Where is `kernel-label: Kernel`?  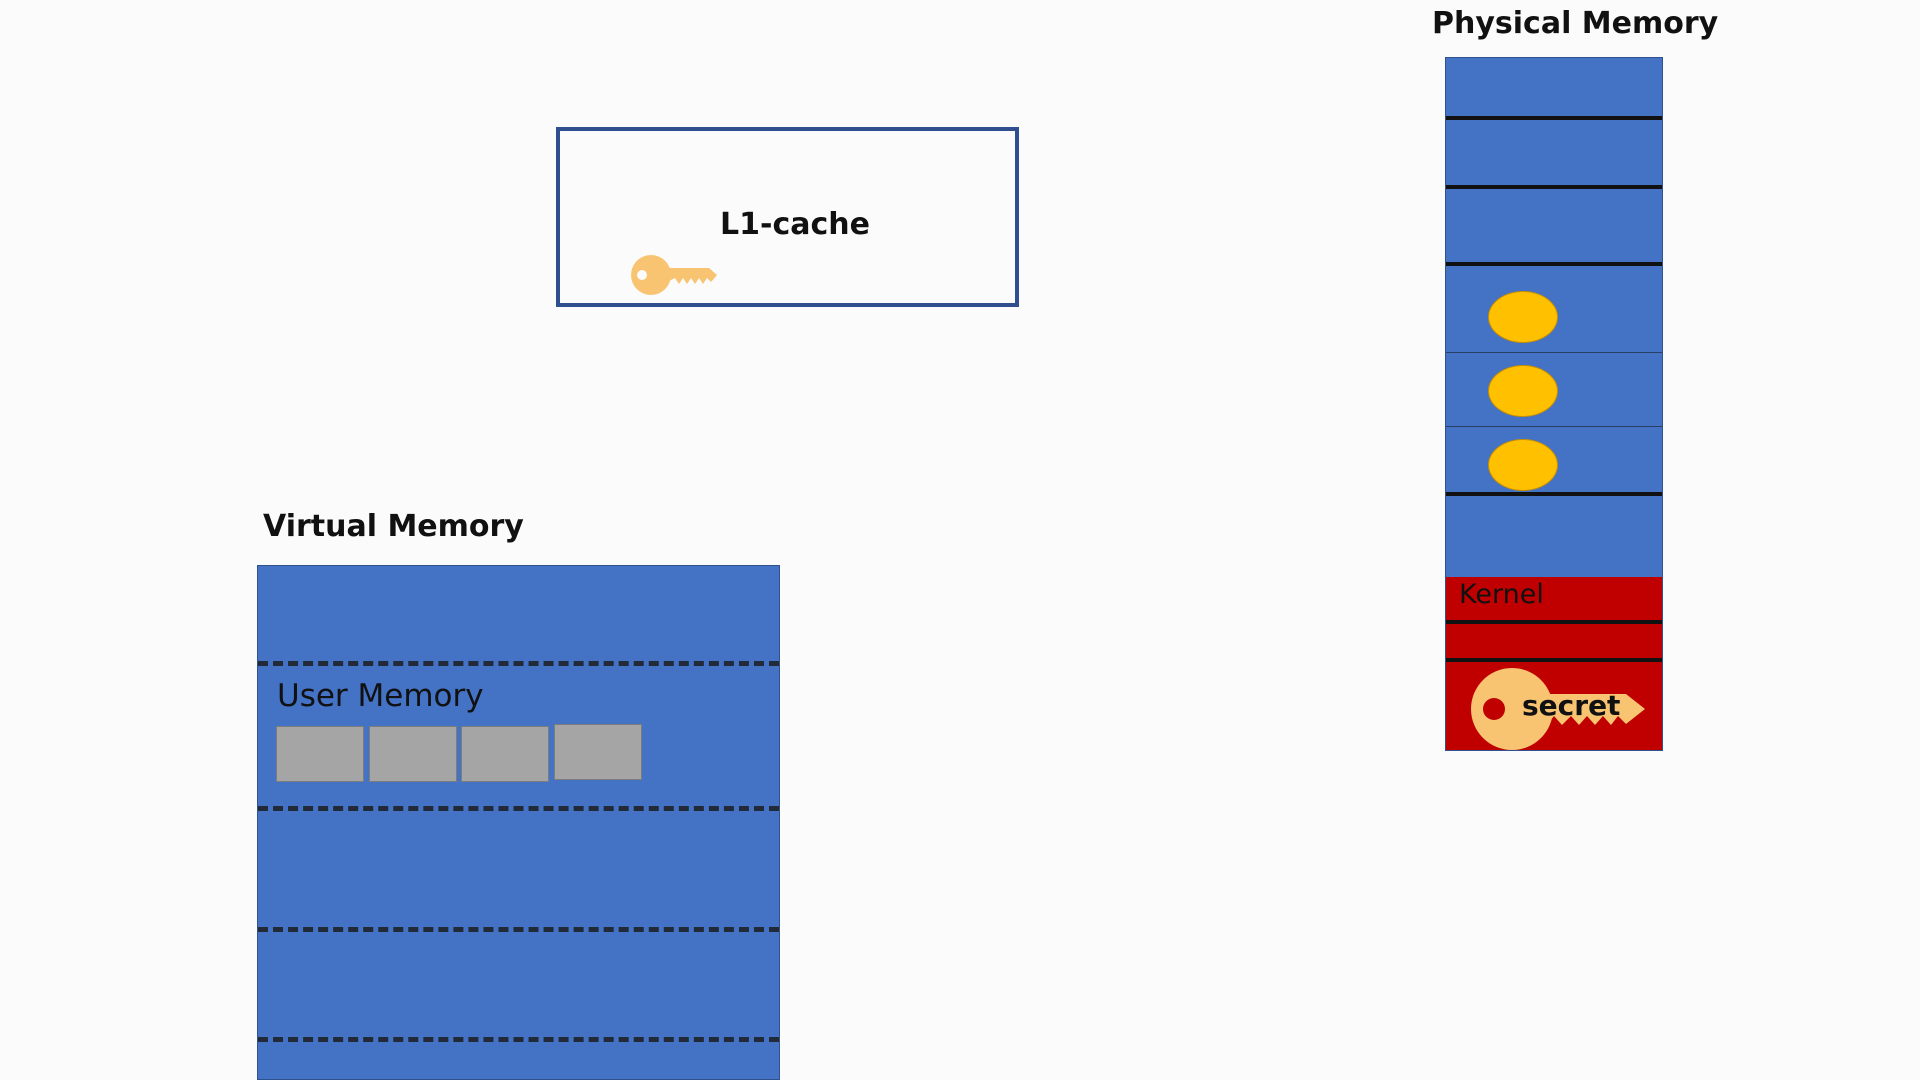 kernel-label: Kernel is located at coordinates (1501, 594).